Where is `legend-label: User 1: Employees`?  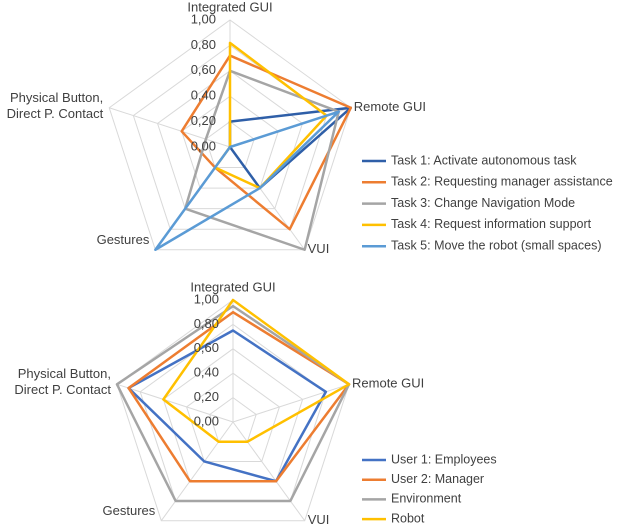
legend-label: User 1: Employees is located at coordinates (444, 459).